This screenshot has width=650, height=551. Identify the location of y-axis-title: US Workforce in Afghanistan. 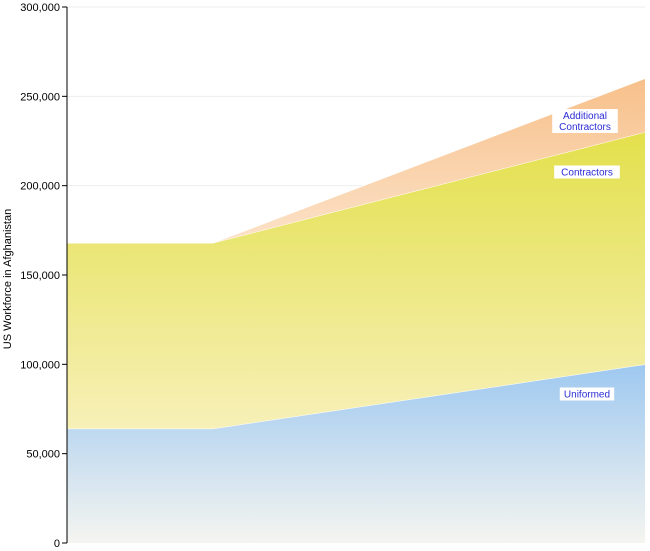
(8, 279).